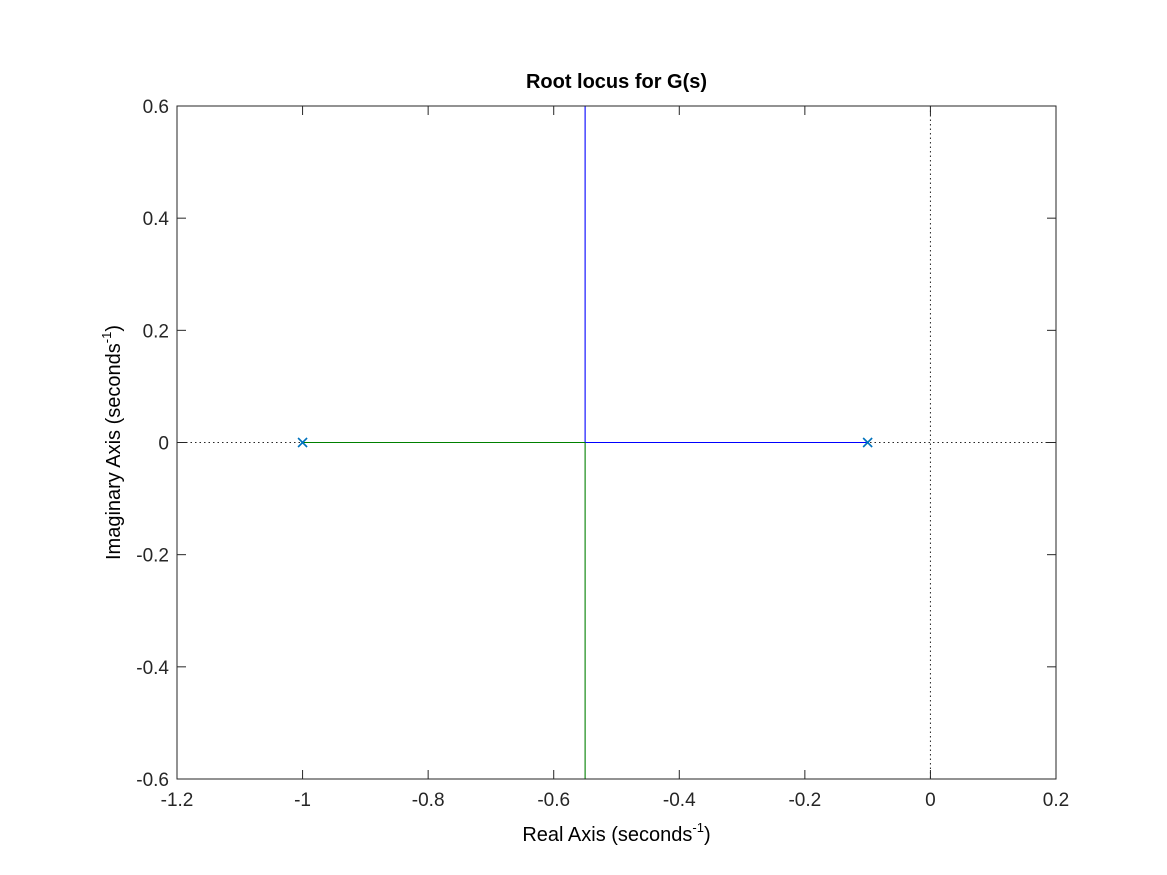 The image size is (1167, 875). I want to click on x-axis-label: Real Axis (seconds-1), so click(616, 833).